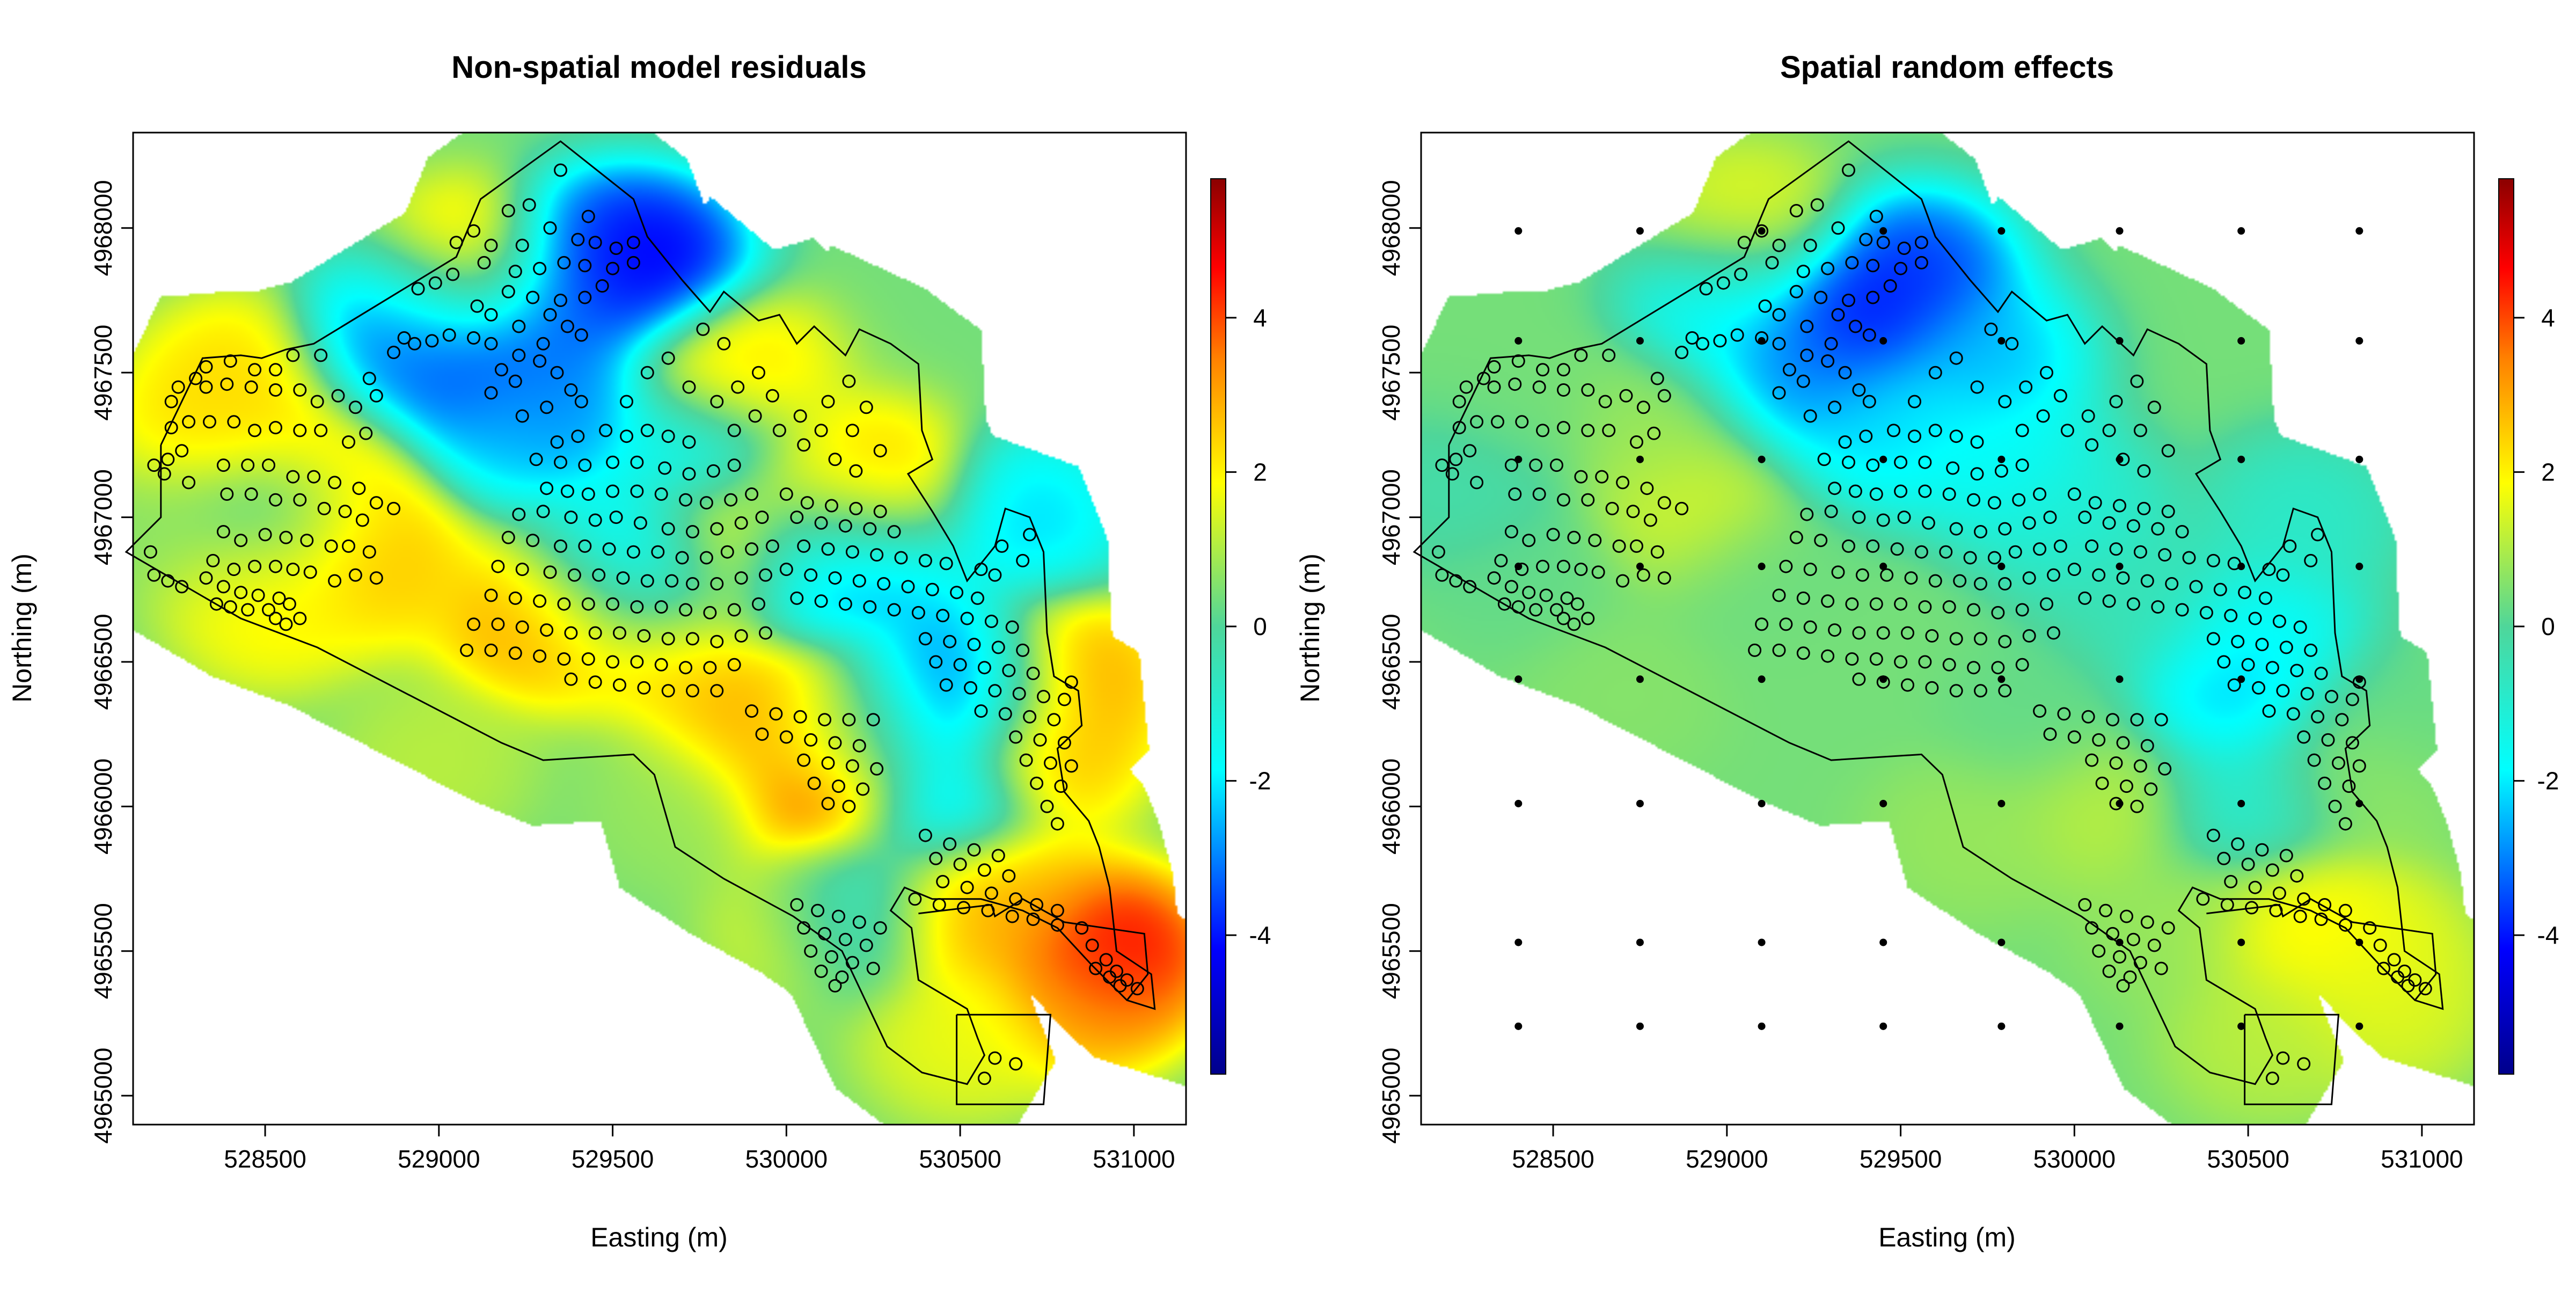  What do you see at coordinates (103, 662) in the screenshot?
I see `y-tick-label: 4966500` at bounding box center [103, 662].